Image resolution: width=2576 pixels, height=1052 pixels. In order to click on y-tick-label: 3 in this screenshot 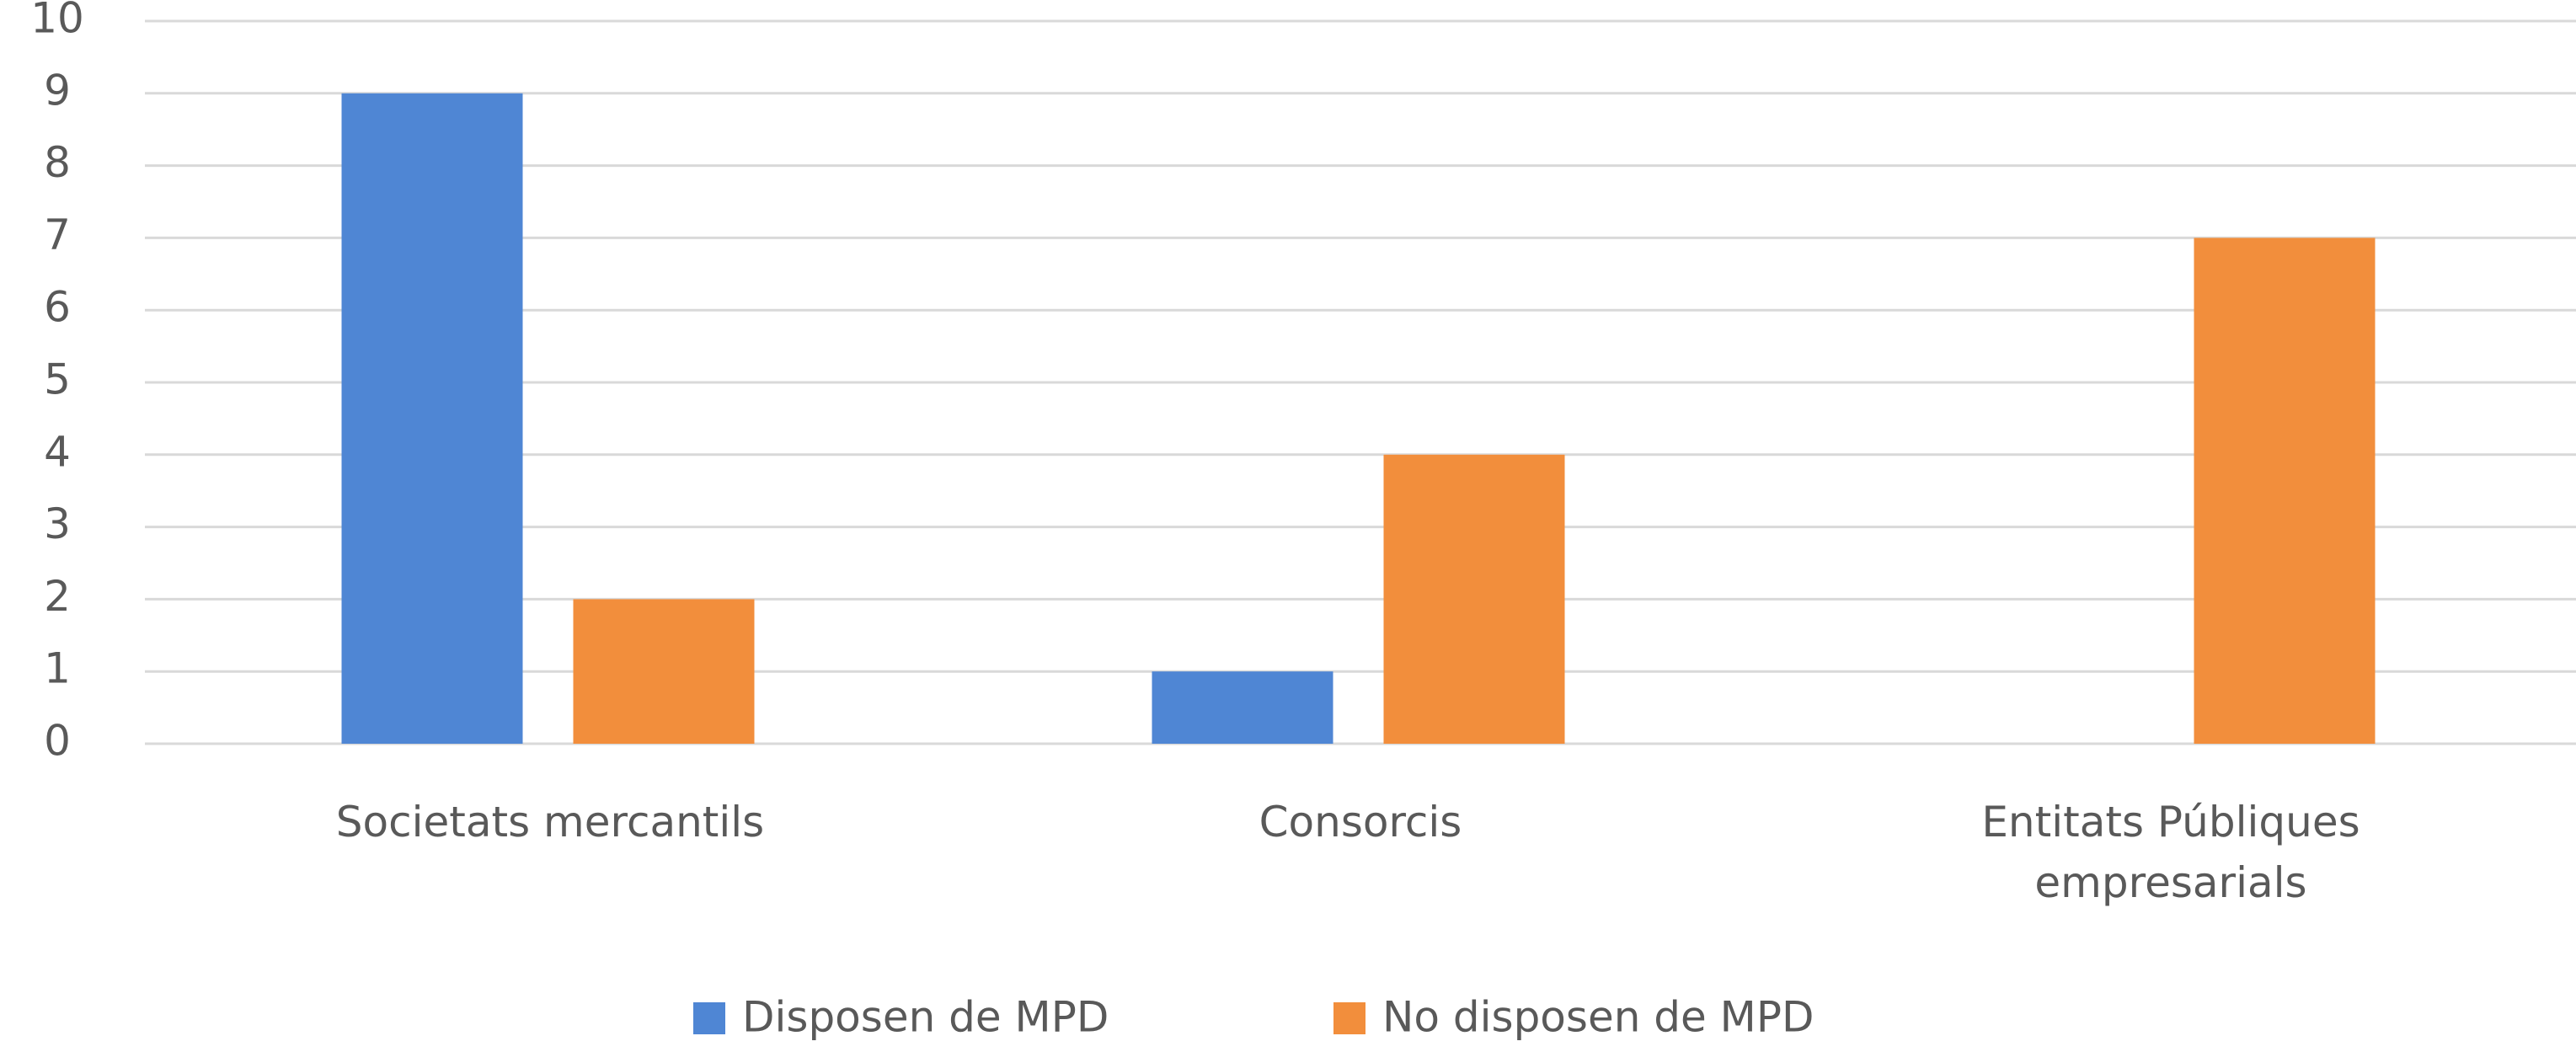, I will do `click(57, 524)`.